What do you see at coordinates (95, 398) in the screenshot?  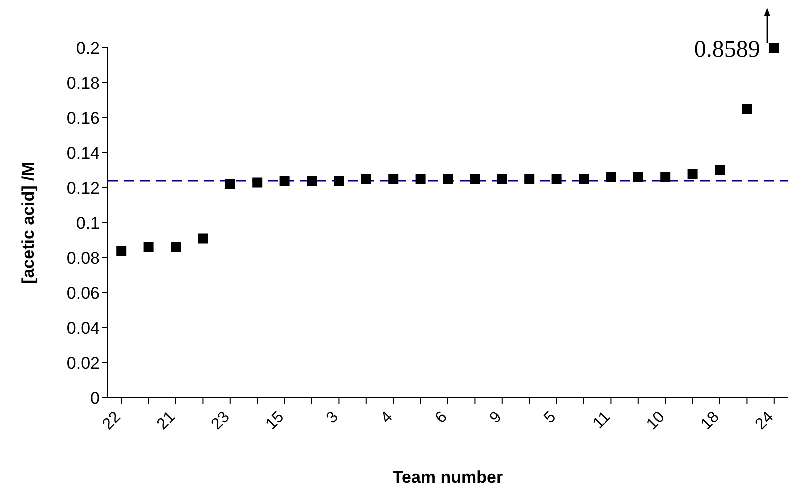 I see `y-tick-label: 0` at bounding box center [95, 398].